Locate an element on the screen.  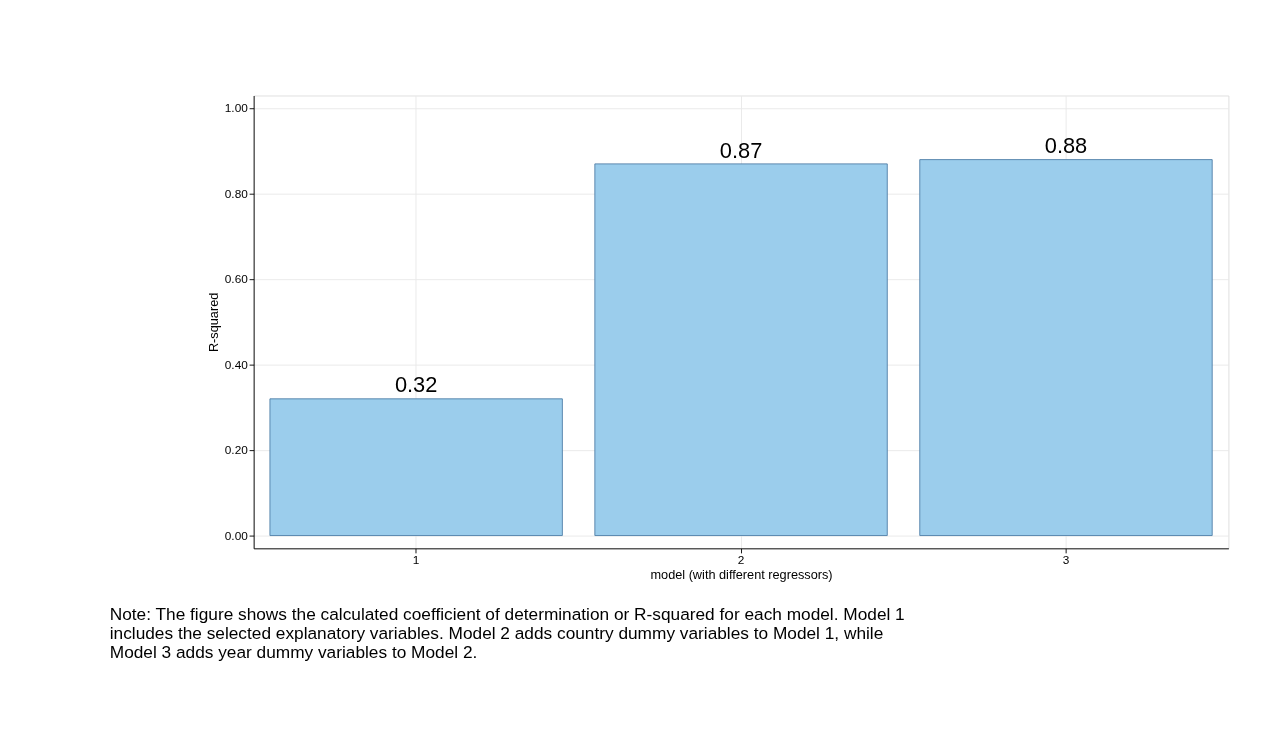
y-tick-label: 0.20 is located at coordinates (236, 450).